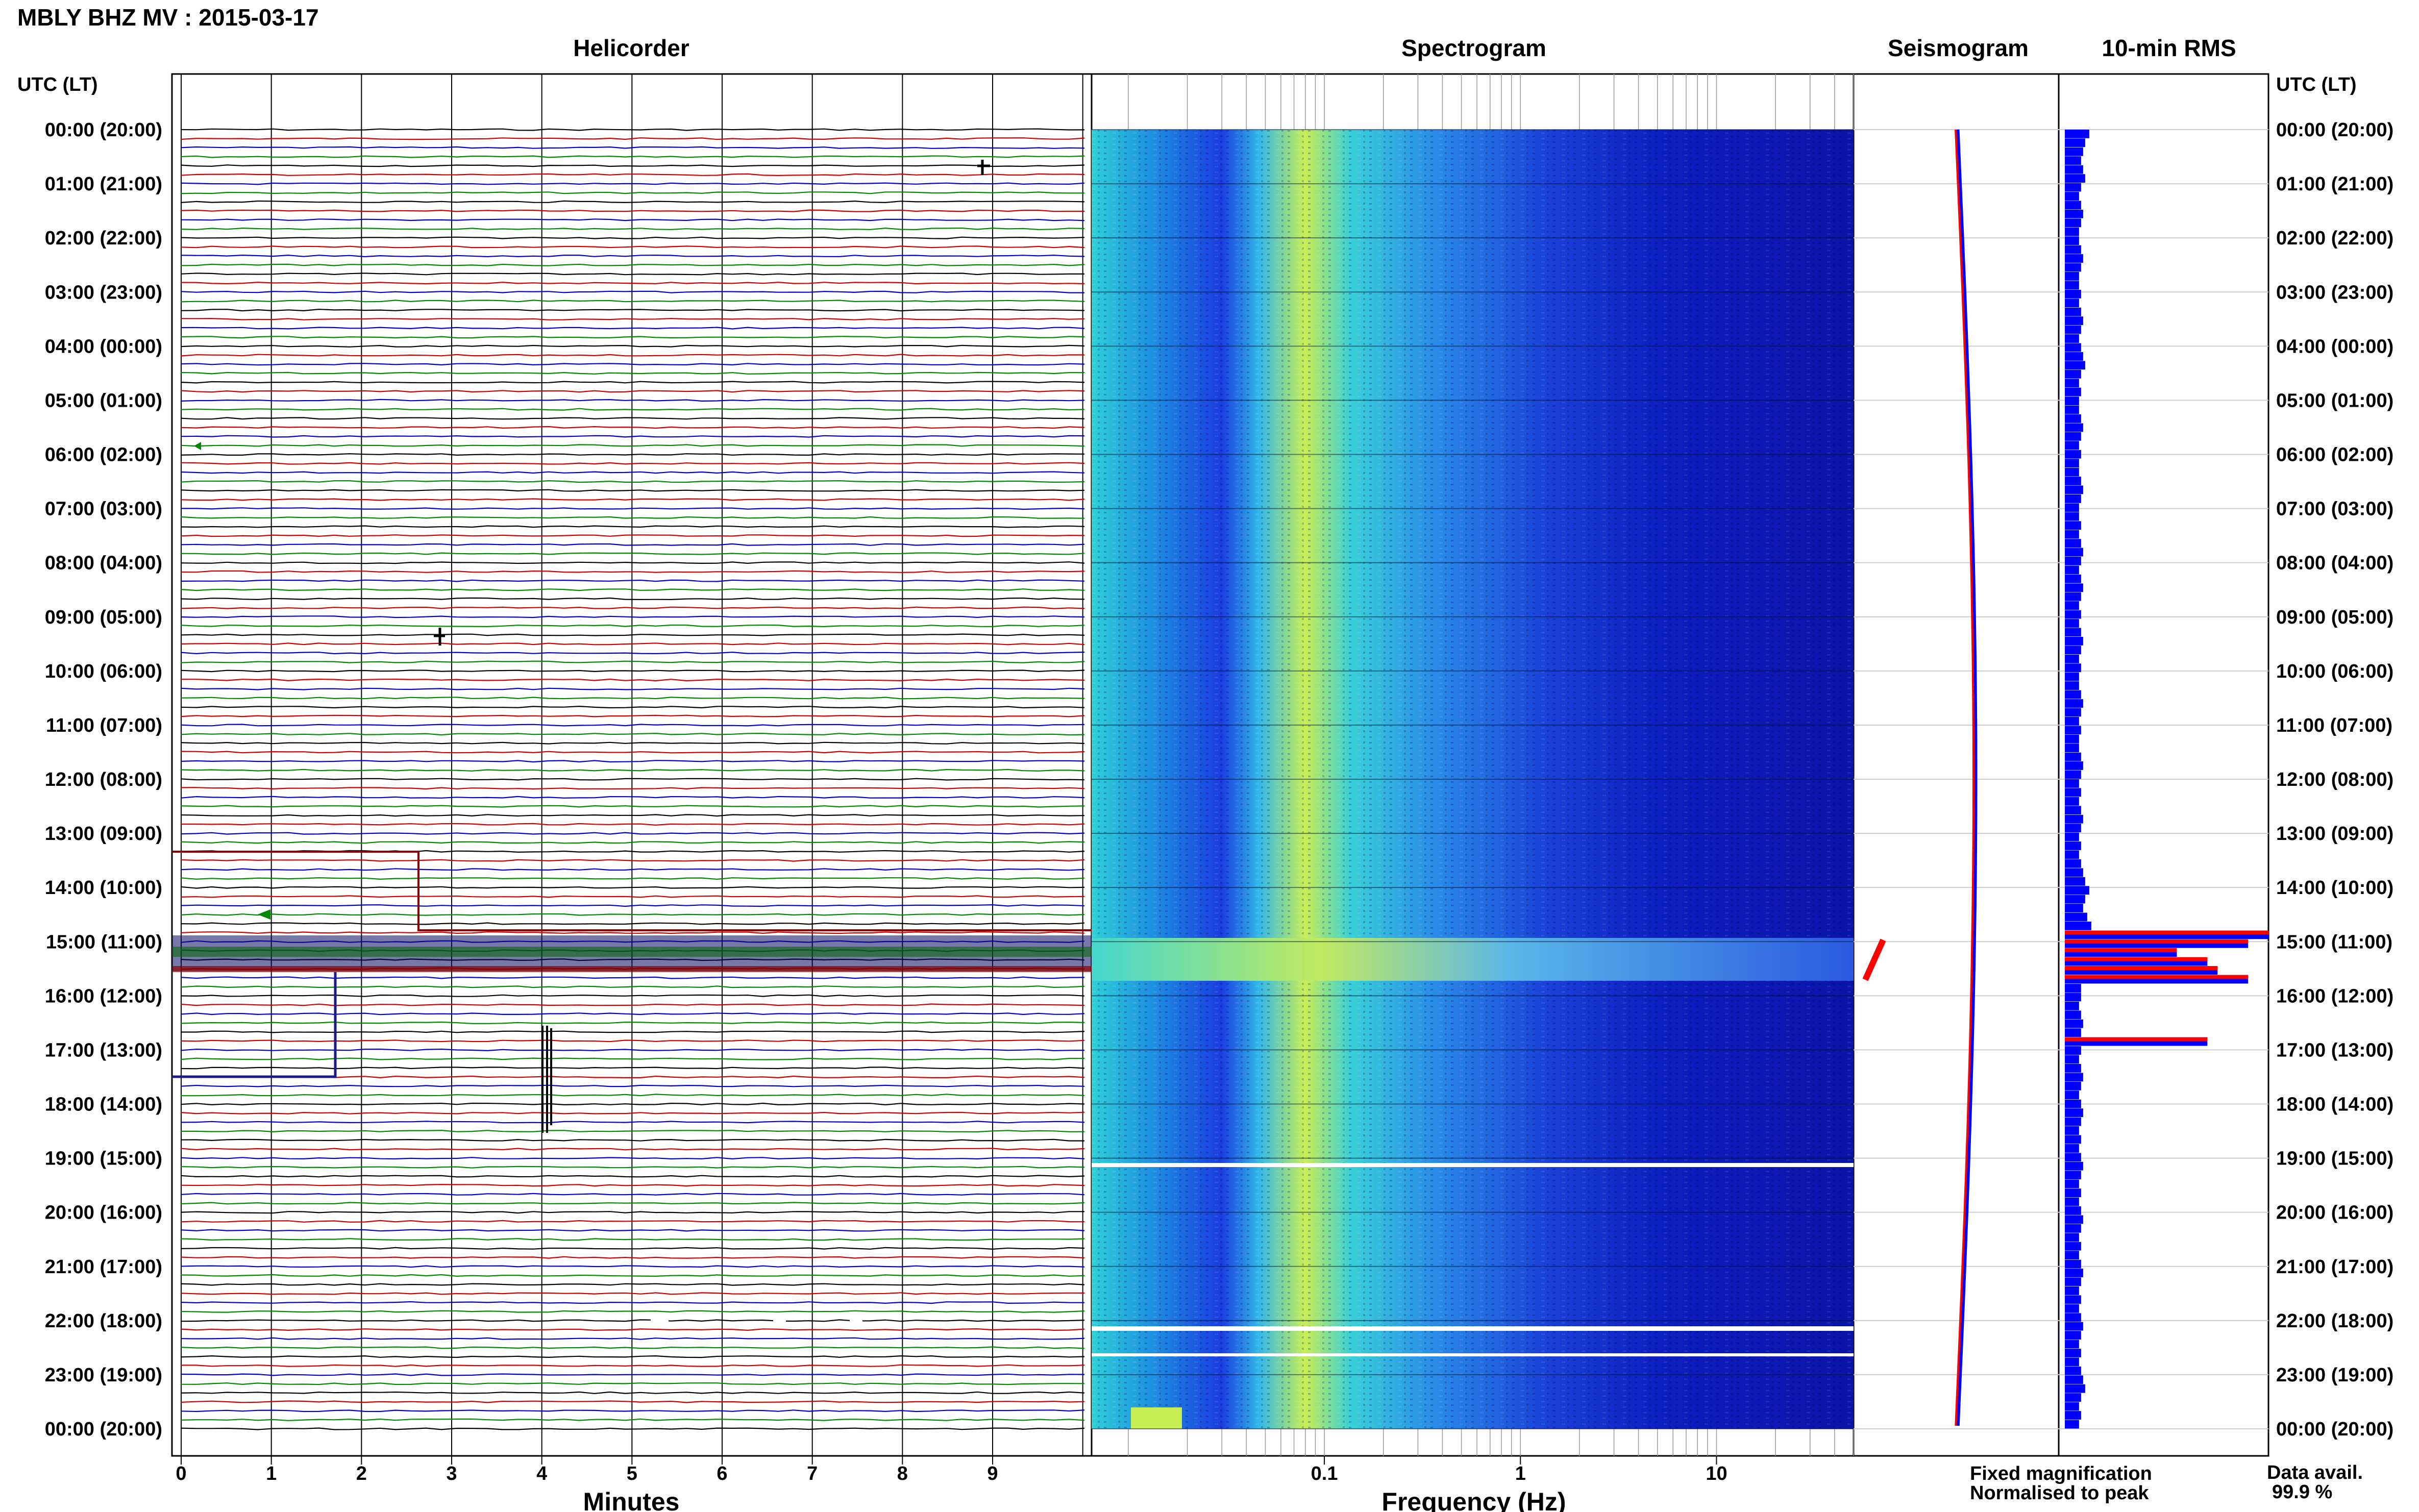 The image size is (2419, 1512). Describe the element at coordinates (2334, 346) in the screenshot. I see `time-label-right: 04:00 (00:00)` at that location.